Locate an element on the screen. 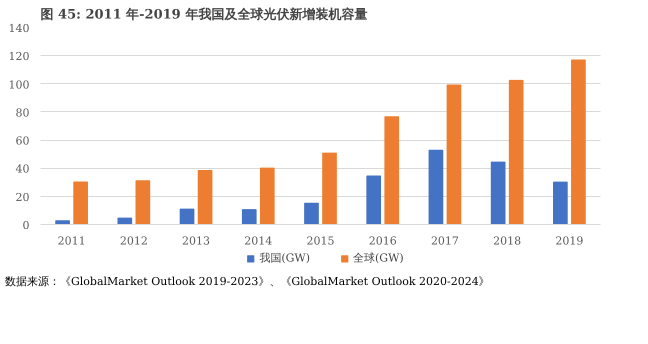 This screenshot has height=344, width=648. x-tick-label: 2016 is located at coordinates (382, 241).